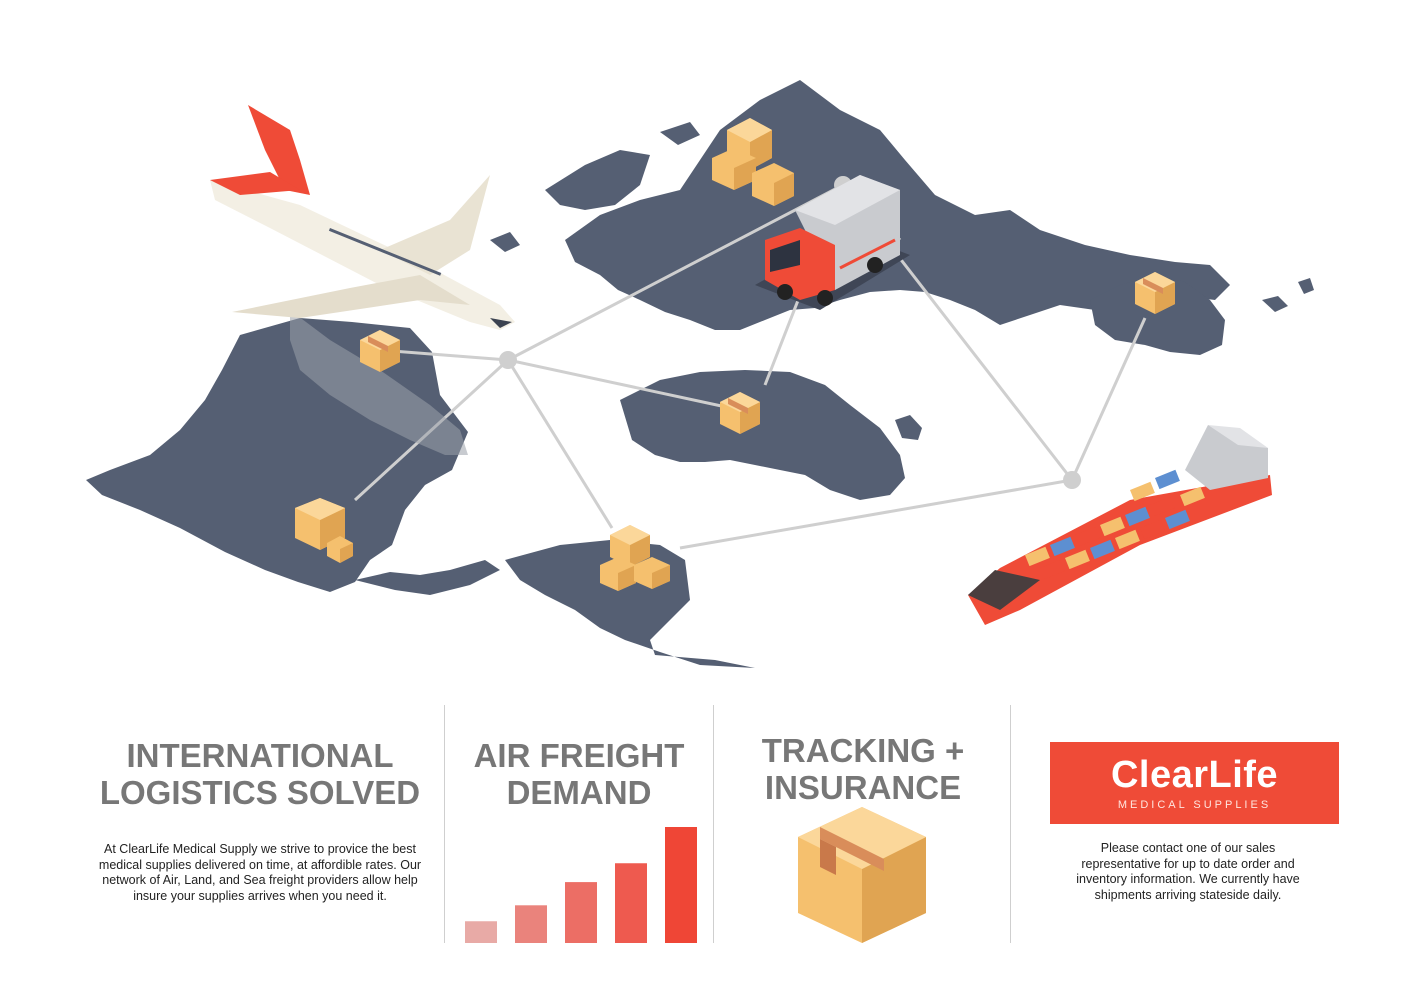  What do you see at coordinates (597, 180) in the screenshot?
I see `greenland-map` at bounding box center [597, 180].